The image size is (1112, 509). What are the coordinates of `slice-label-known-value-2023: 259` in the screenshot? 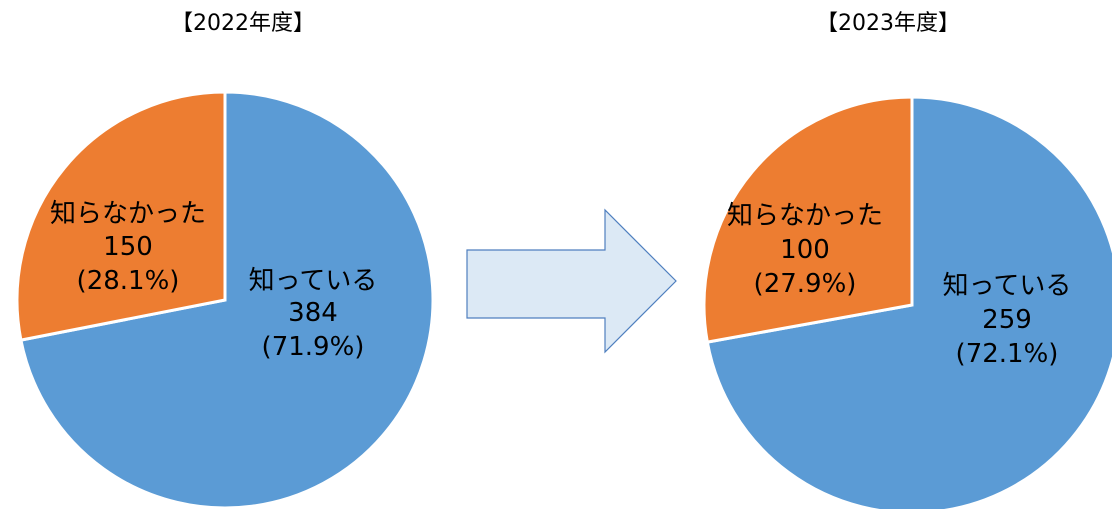 It's located at (1007, 320).